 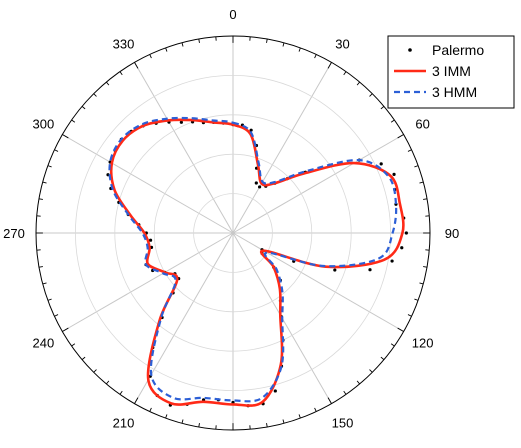 I want to click on angle-tick-label-210: 210, so click(x=124, y=423).